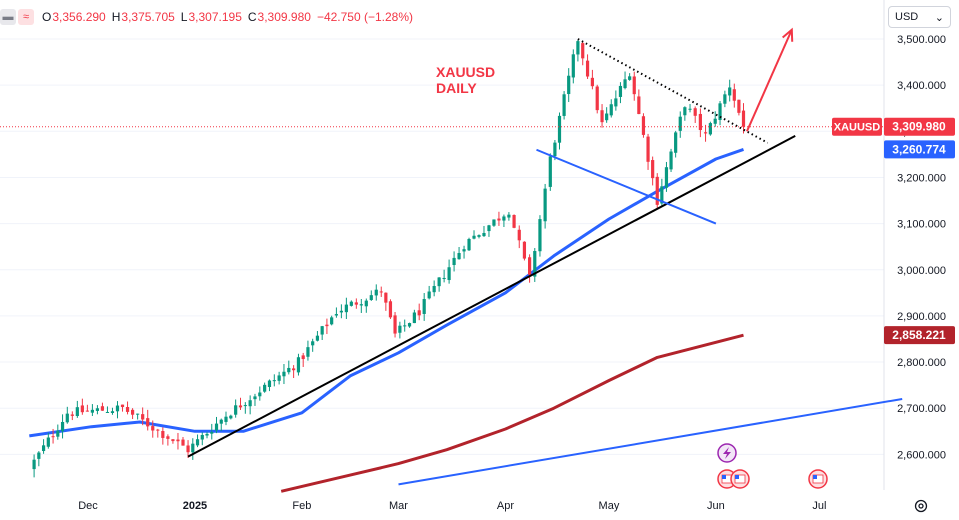 Image resolution: width=959 pixels, height=520 pixels. Describe the element at coordinates (737, 477) in the screenshot. I see `flag-canton` at that location.